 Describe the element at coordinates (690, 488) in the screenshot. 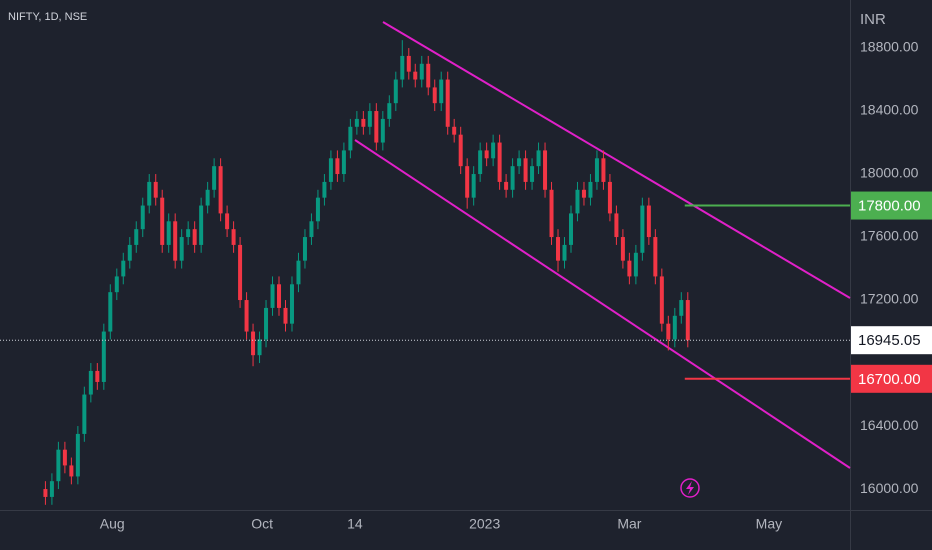

I see `alert-icon` at that location.